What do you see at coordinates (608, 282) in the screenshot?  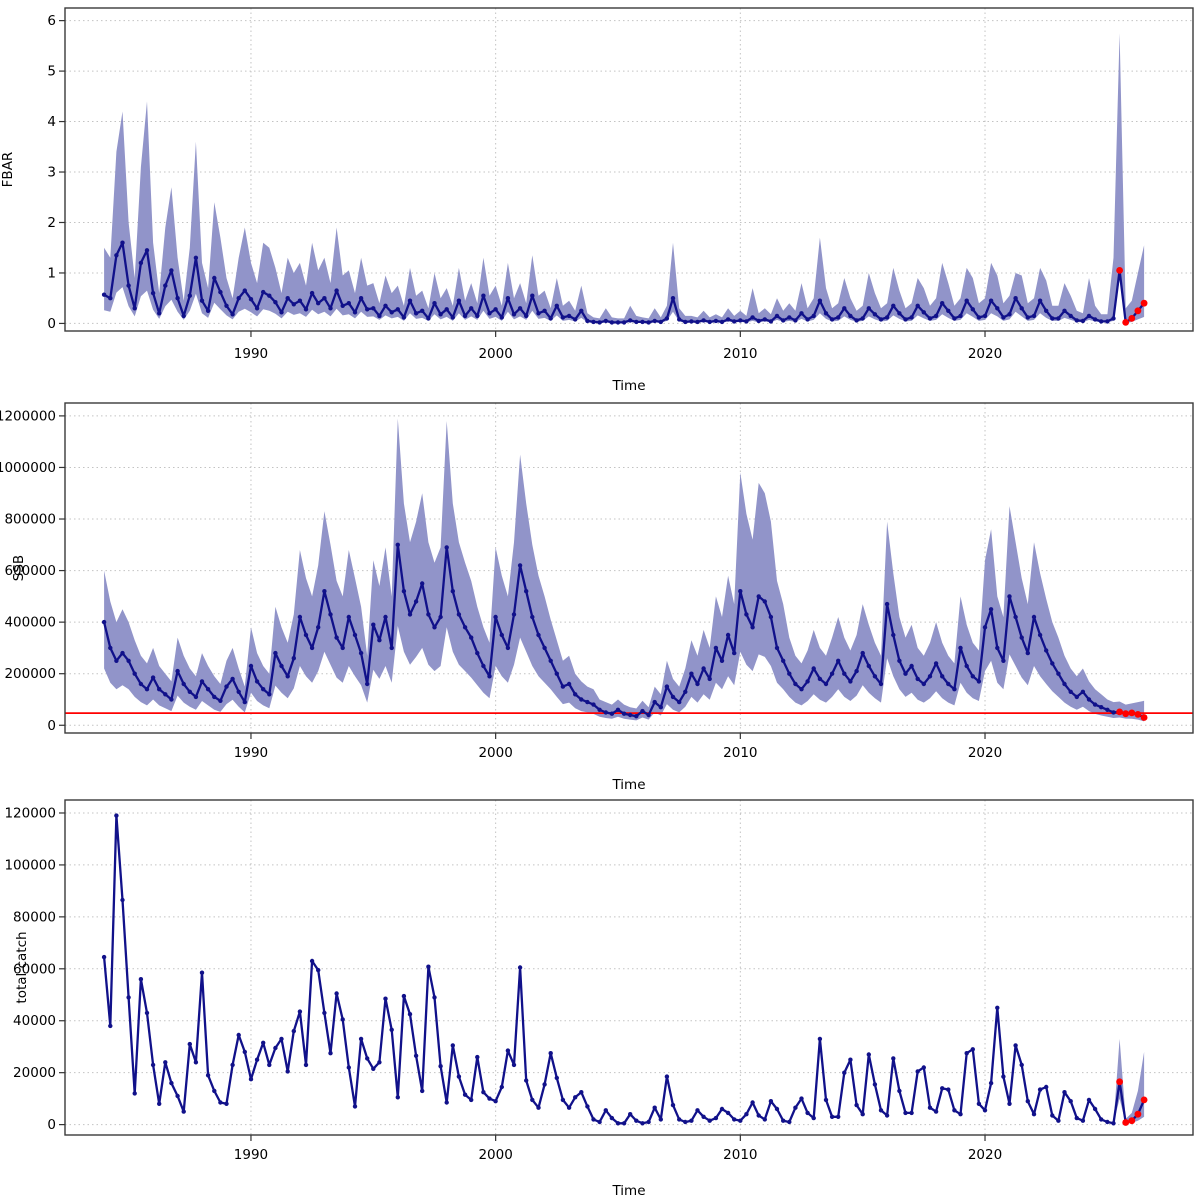 I see `data-points` at bounding box center [608, 282].